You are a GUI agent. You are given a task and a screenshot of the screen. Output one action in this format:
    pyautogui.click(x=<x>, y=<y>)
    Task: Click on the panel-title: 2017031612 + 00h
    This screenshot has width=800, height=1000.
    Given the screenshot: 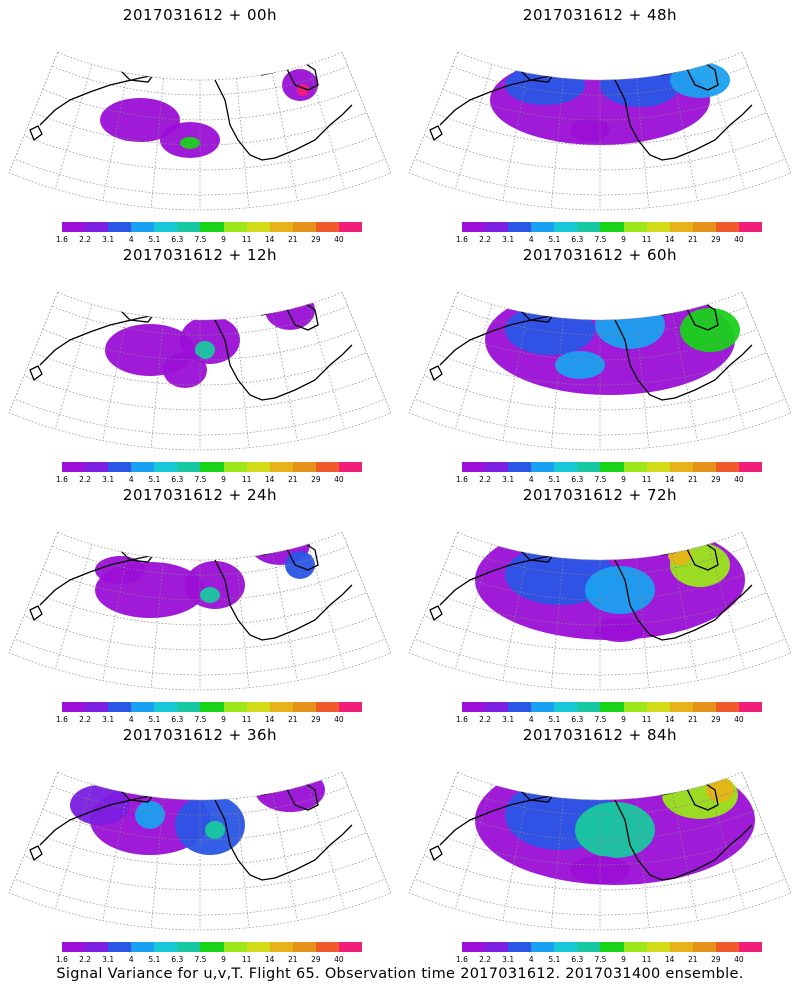 What is the action you would take?
    pyautogui.click(x=200, y=15)
    